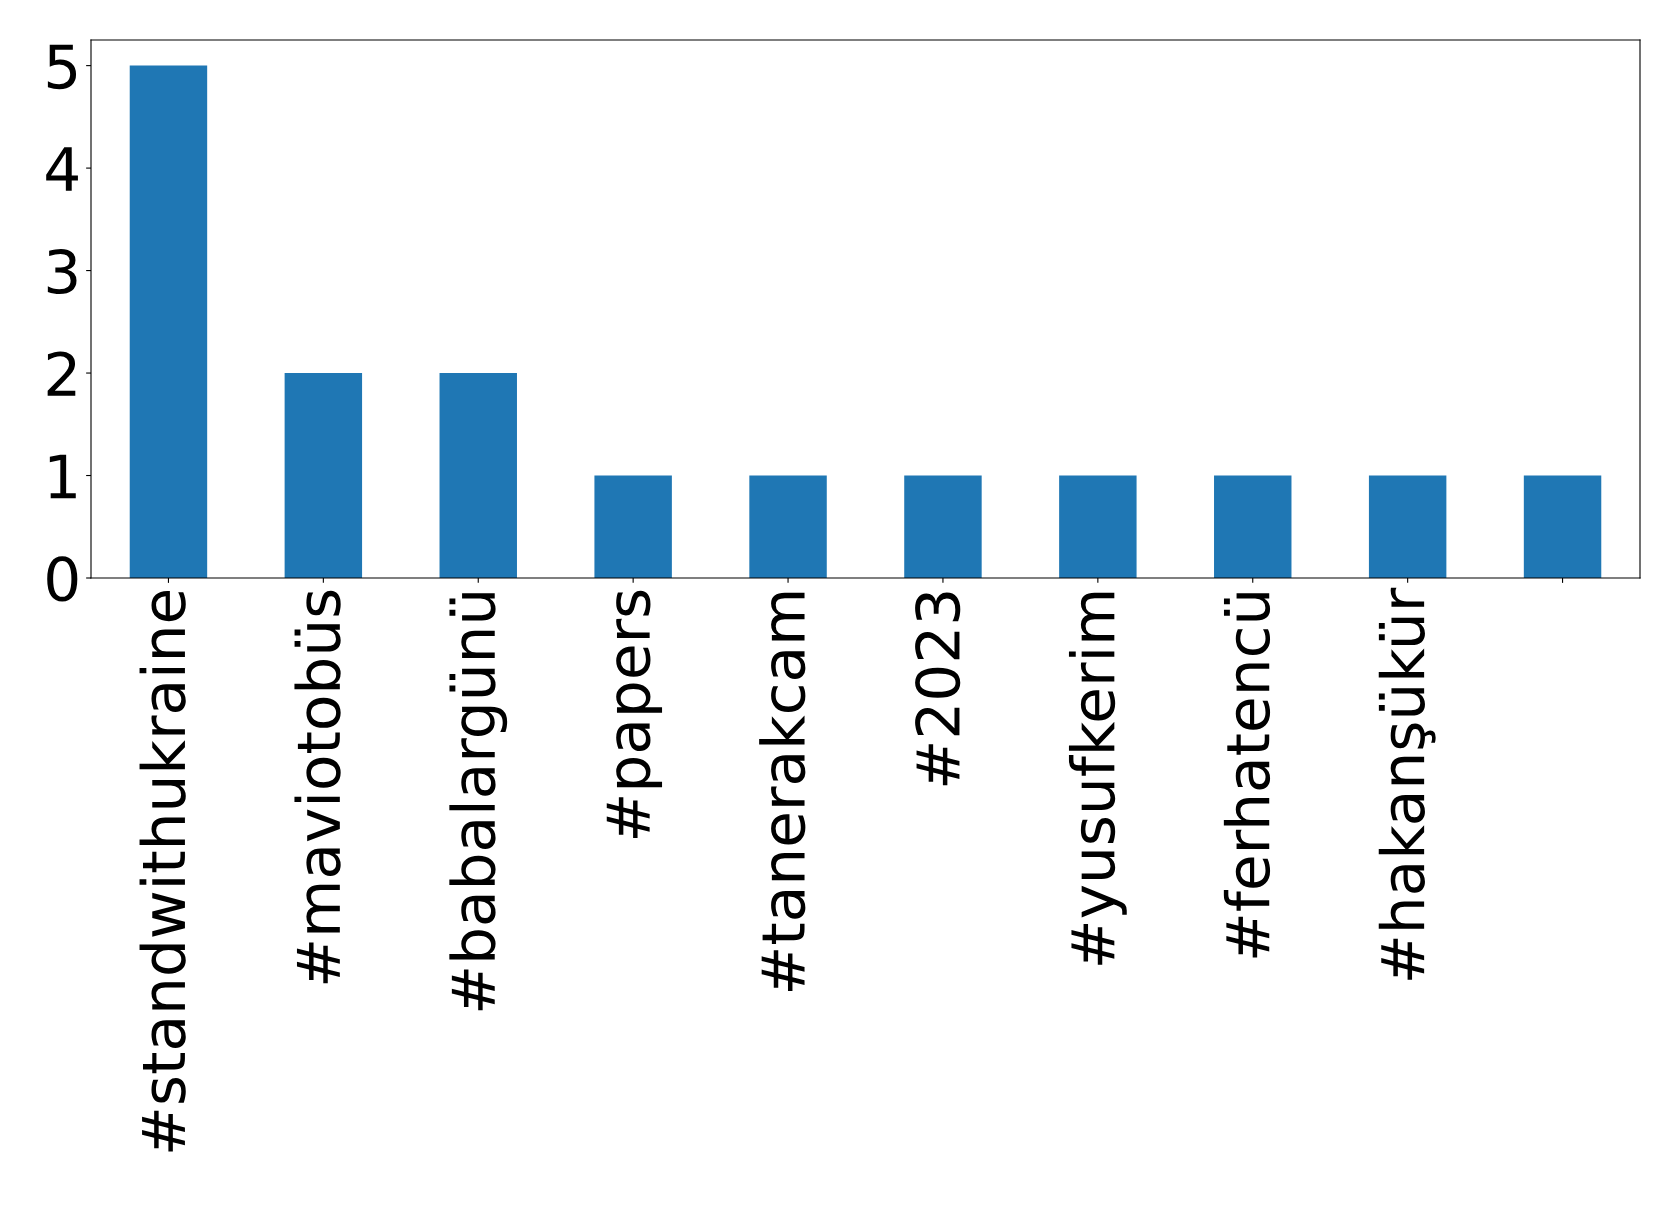  I want to click on x-tick-label: #yusufkerim, so click(1097, 778).